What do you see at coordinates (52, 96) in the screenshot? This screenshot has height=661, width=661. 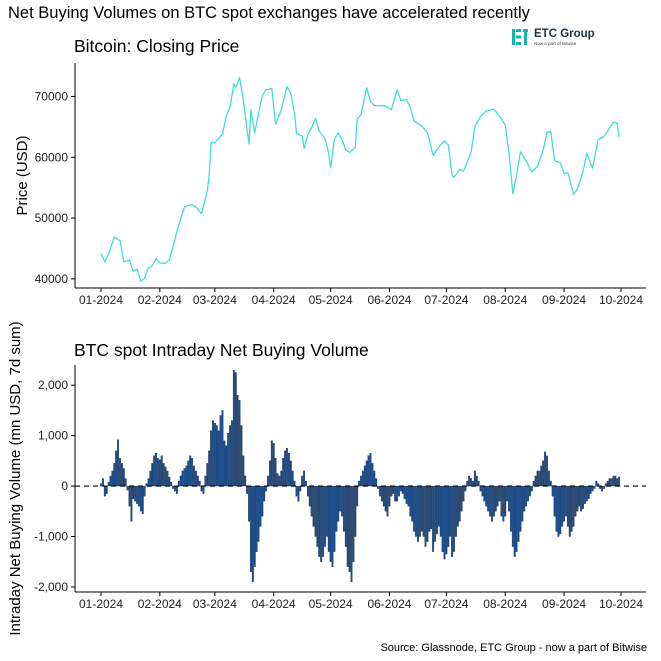 I see `price-y-tick-label: 70000` at bounding box center [52, 96].